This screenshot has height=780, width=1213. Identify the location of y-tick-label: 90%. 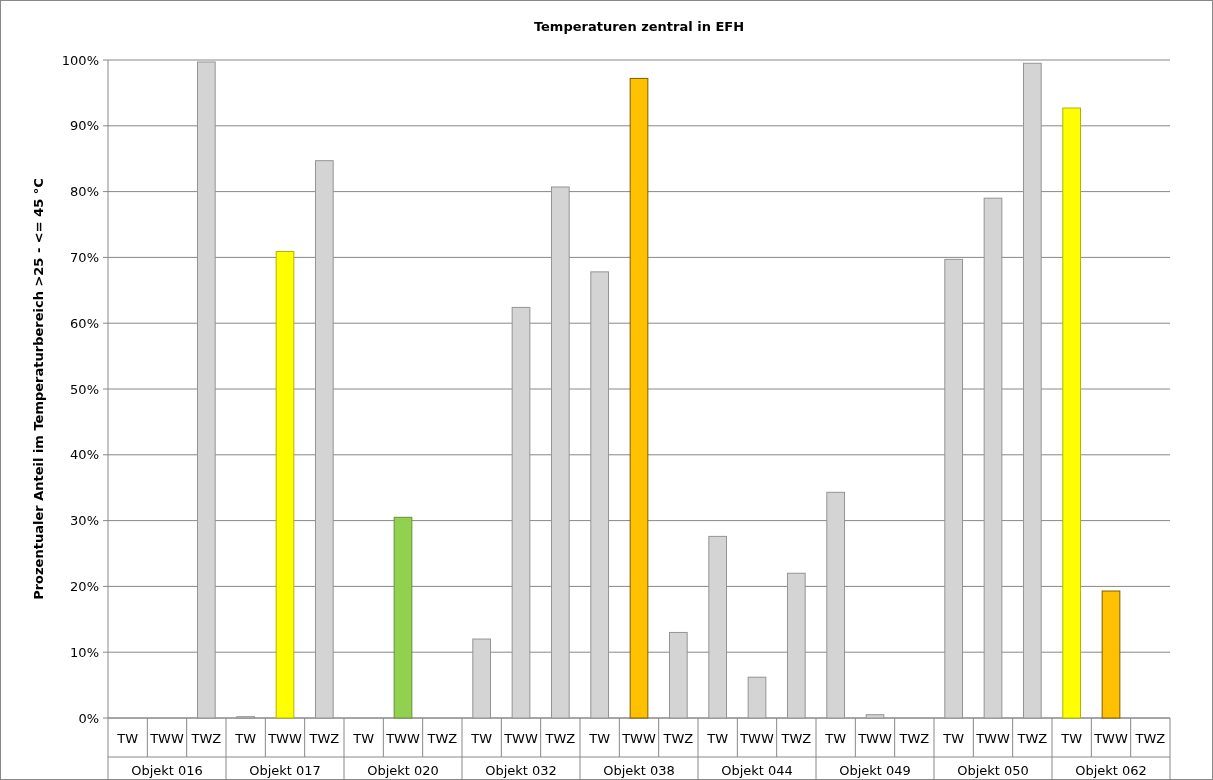
(84, 126).